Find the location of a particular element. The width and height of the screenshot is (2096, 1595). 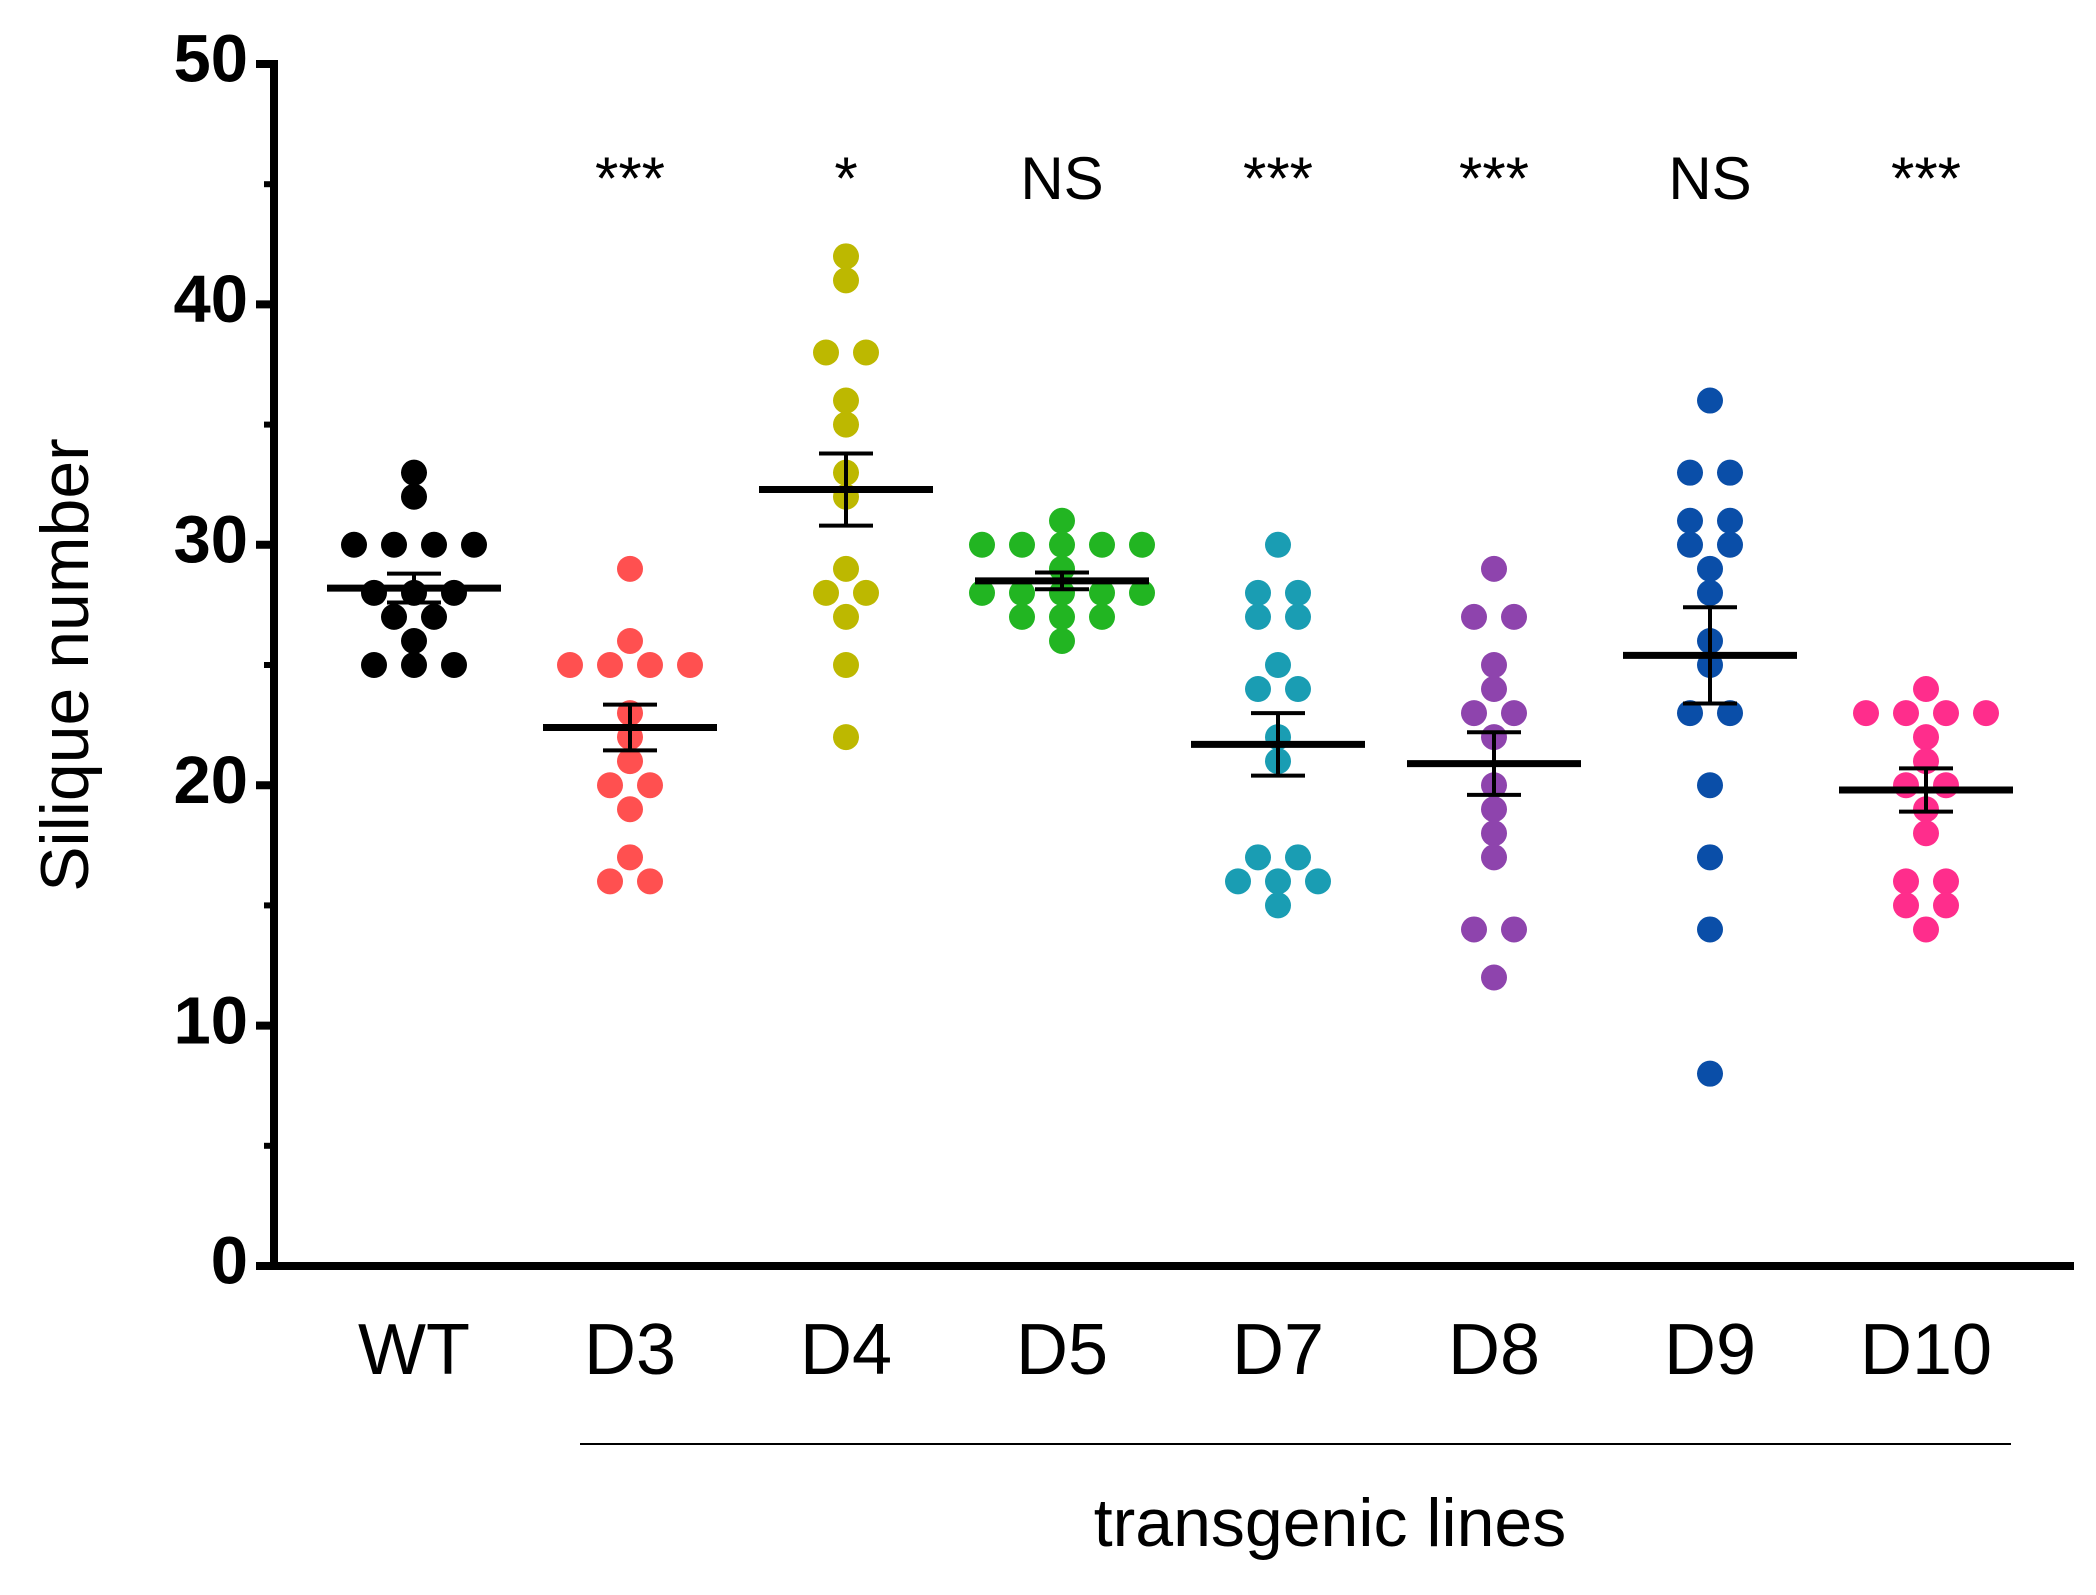

y-tick-label: 30 is located at coordinates (210, 540).